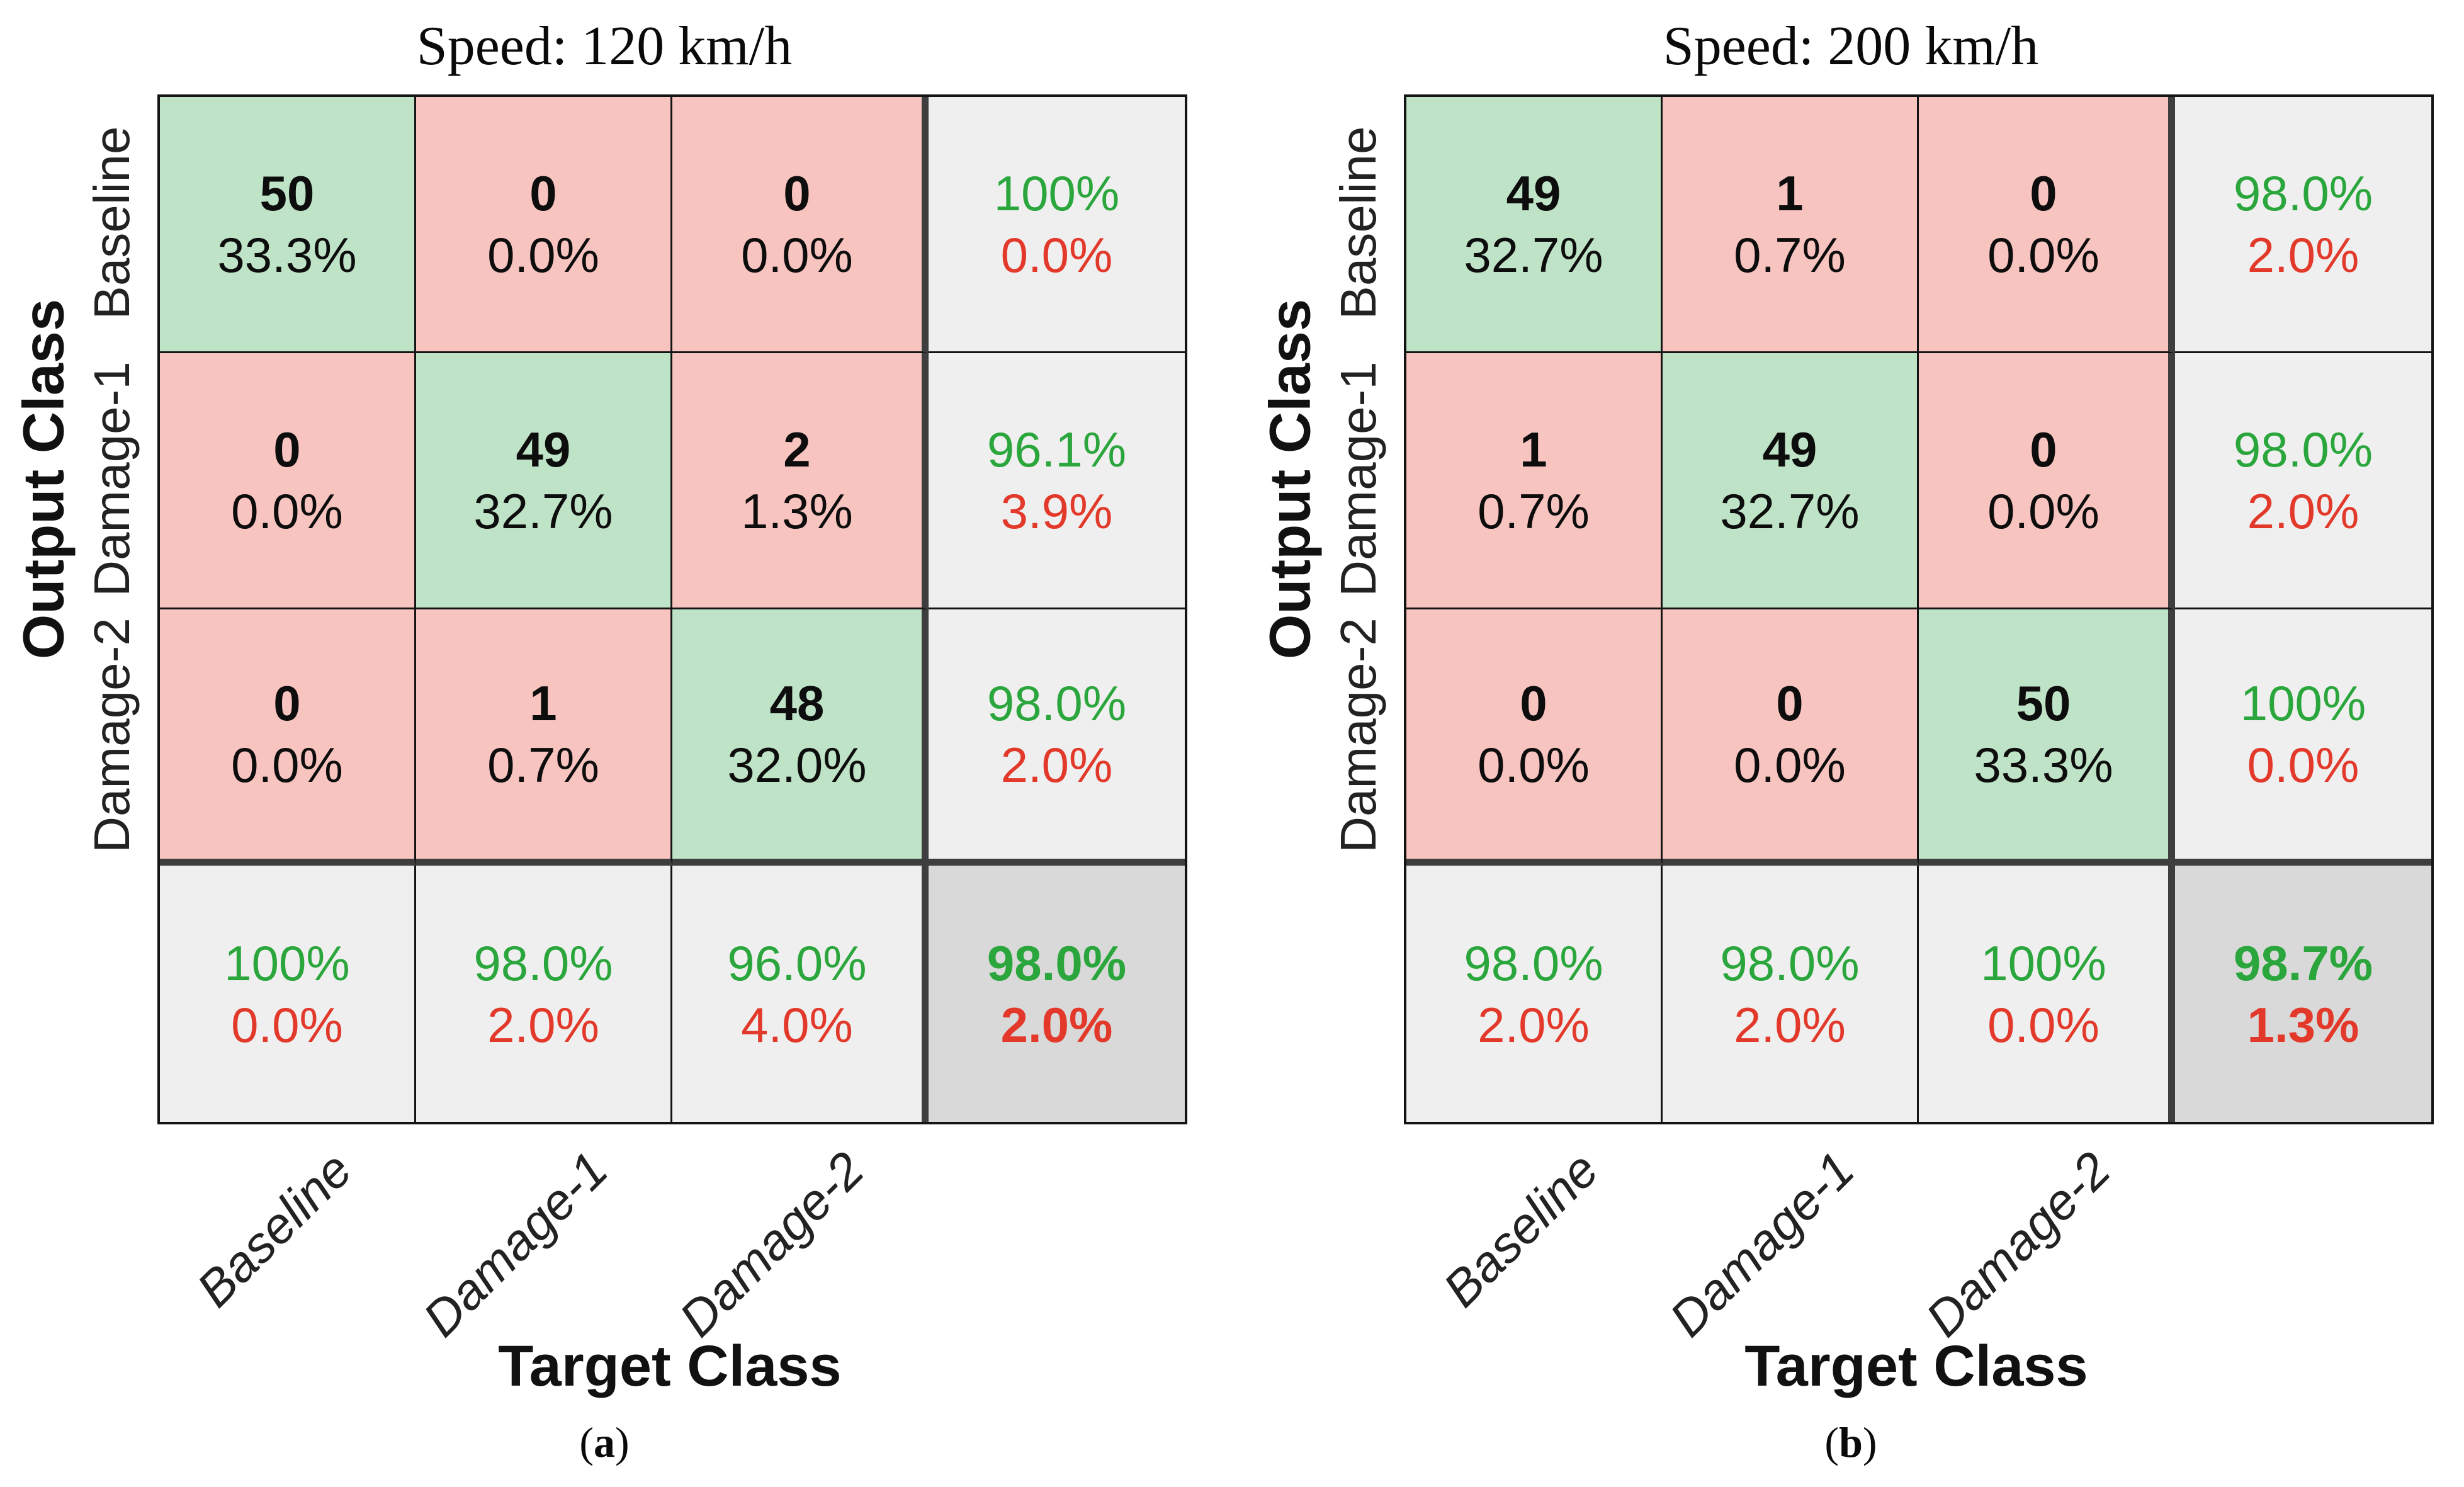 This screenshot has height=1487, width=2464. I want to click on cell-output-damage-2-target-damage-1: 1 0.7%, so click(544, 738).